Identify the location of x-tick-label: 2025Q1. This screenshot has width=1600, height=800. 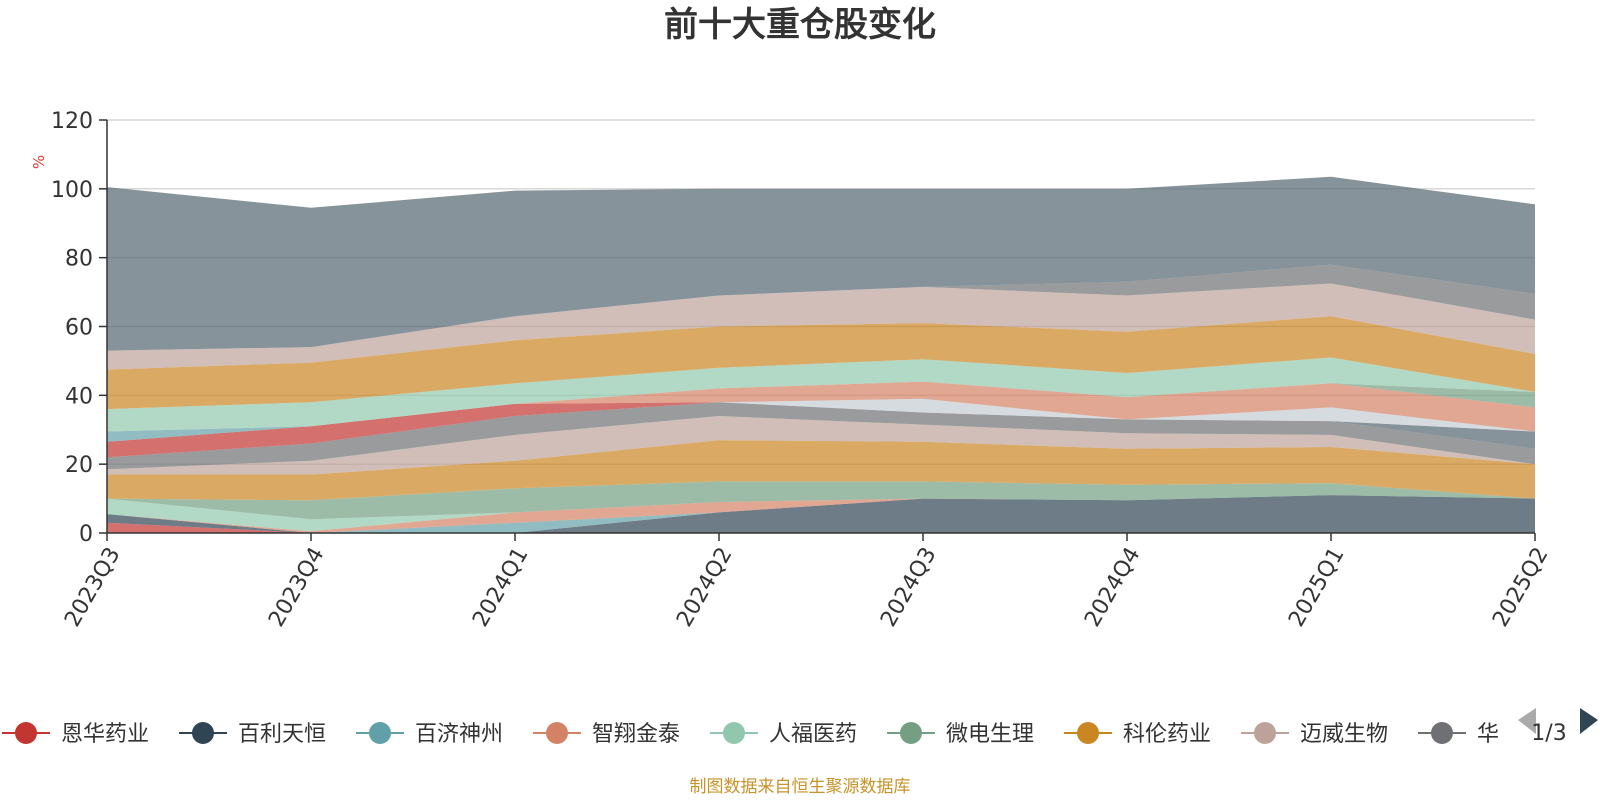
(1316, 587).